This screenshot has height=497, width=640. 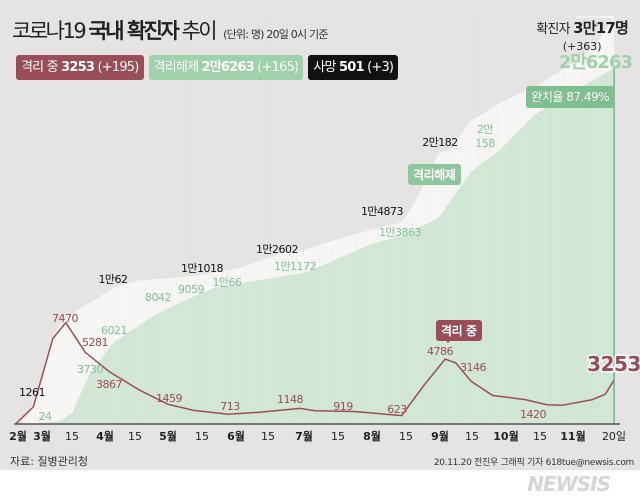 I want to click on released-value-label: 24, so click(x=45, y=416).